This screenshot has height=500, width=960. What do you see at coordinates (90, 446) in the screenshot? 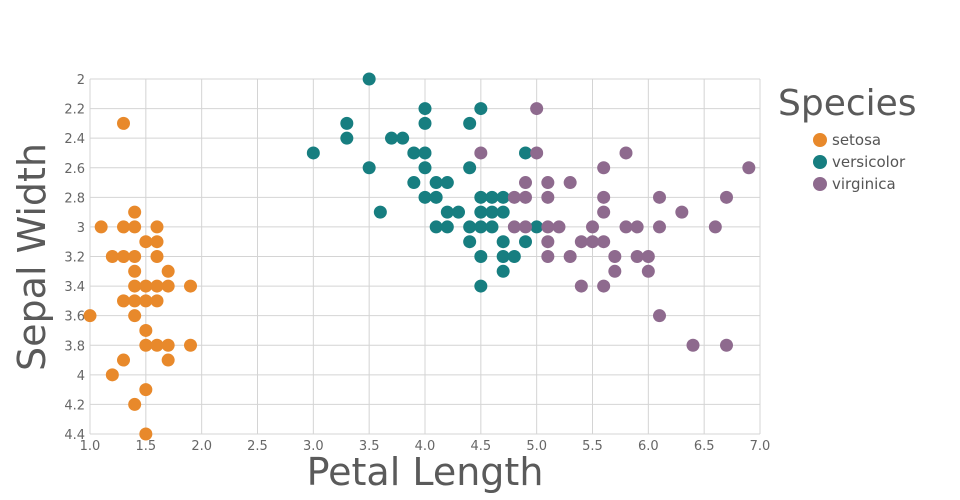
I see `x-tick-label: 1.0` at bounding box center [90, 446].